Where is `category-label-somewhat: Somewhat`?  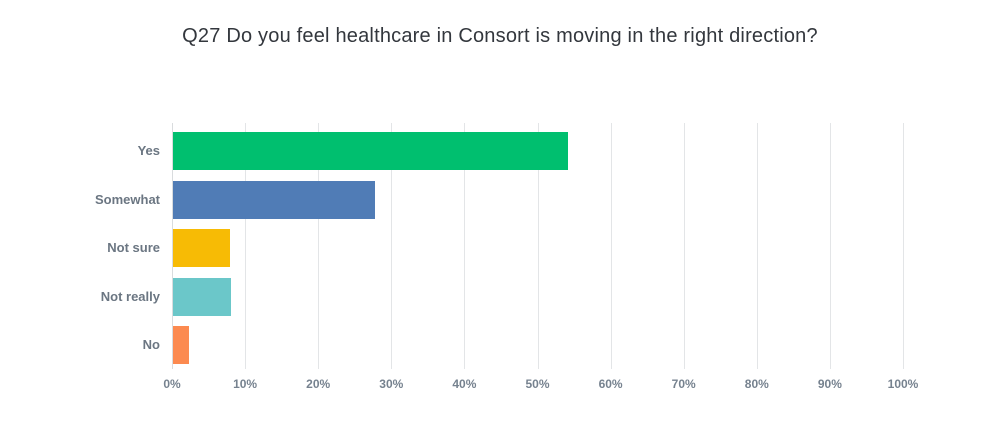
category-label-somewhat: Somewhat is located at coordinates (127, 199).